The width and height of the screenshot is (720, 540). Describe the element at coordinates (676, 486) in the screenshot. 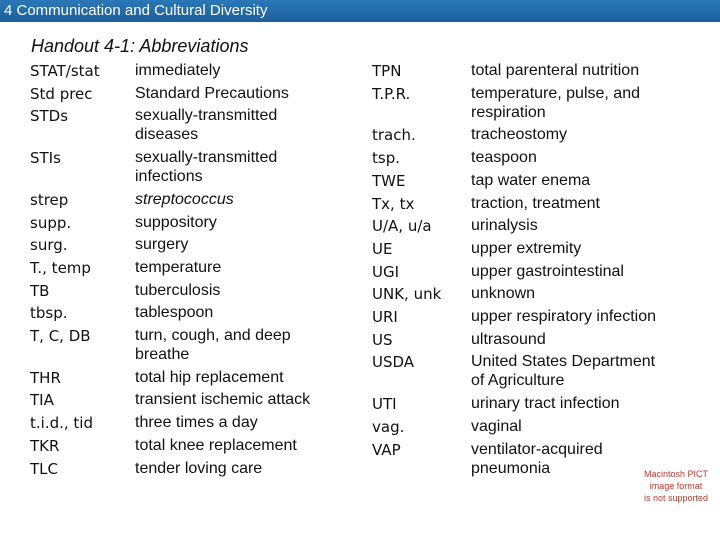

I see `notice-line: image format` at that location.